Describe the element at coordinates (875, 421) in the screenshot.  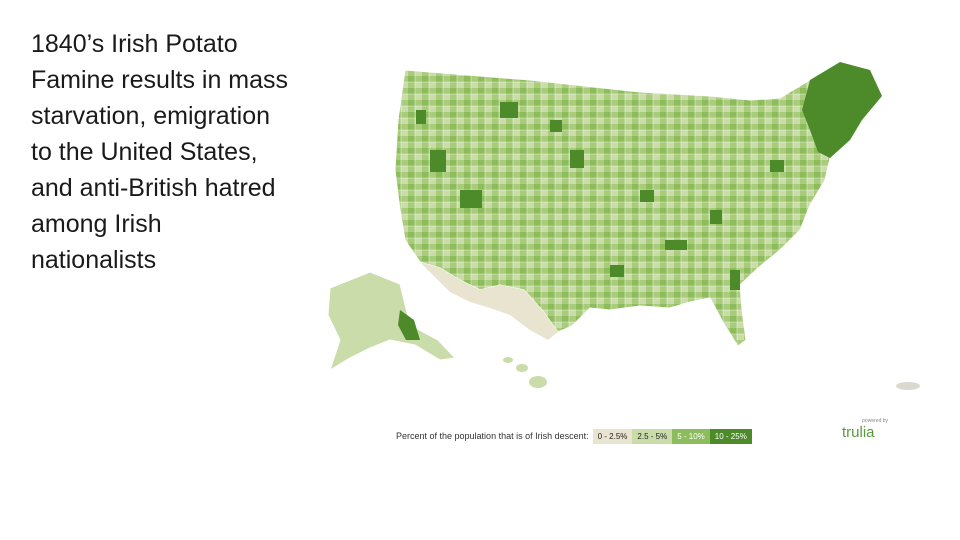
I see `brand-powered-by: powered by` at that location.